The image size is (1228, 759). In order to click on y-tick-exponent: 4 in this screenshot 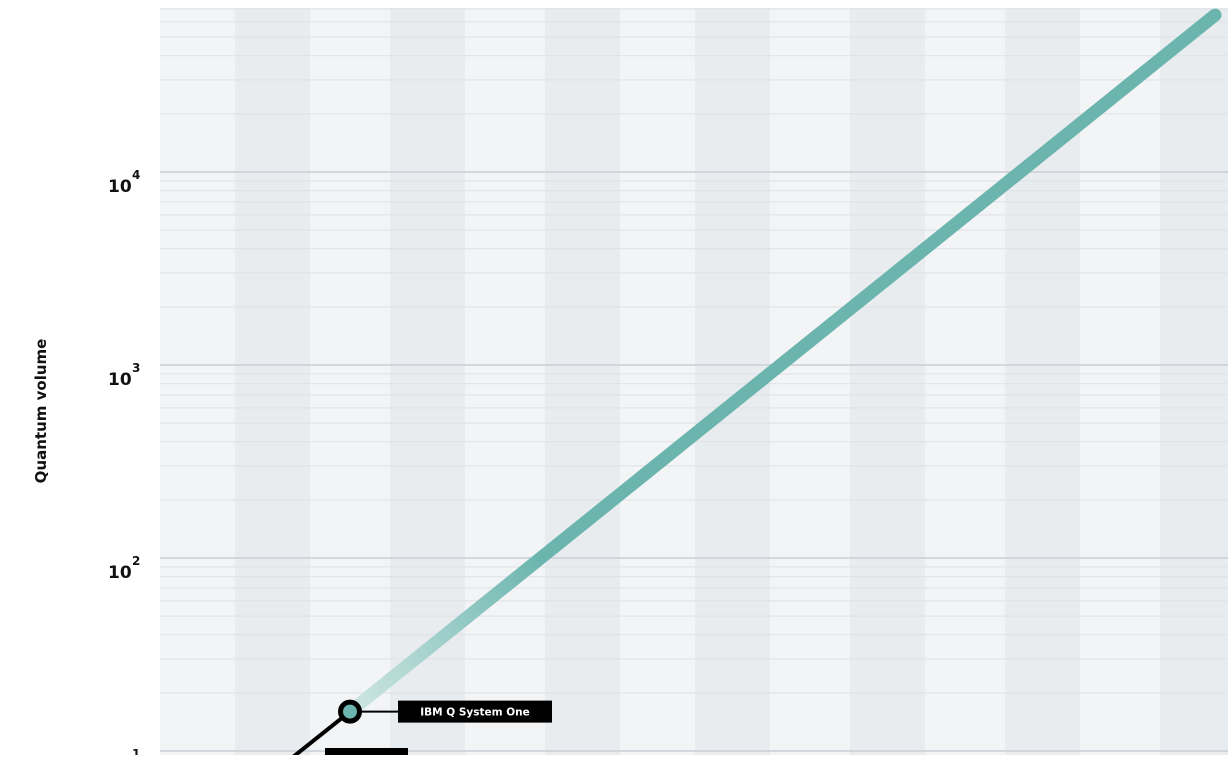, I will do `click(136, 175)`.